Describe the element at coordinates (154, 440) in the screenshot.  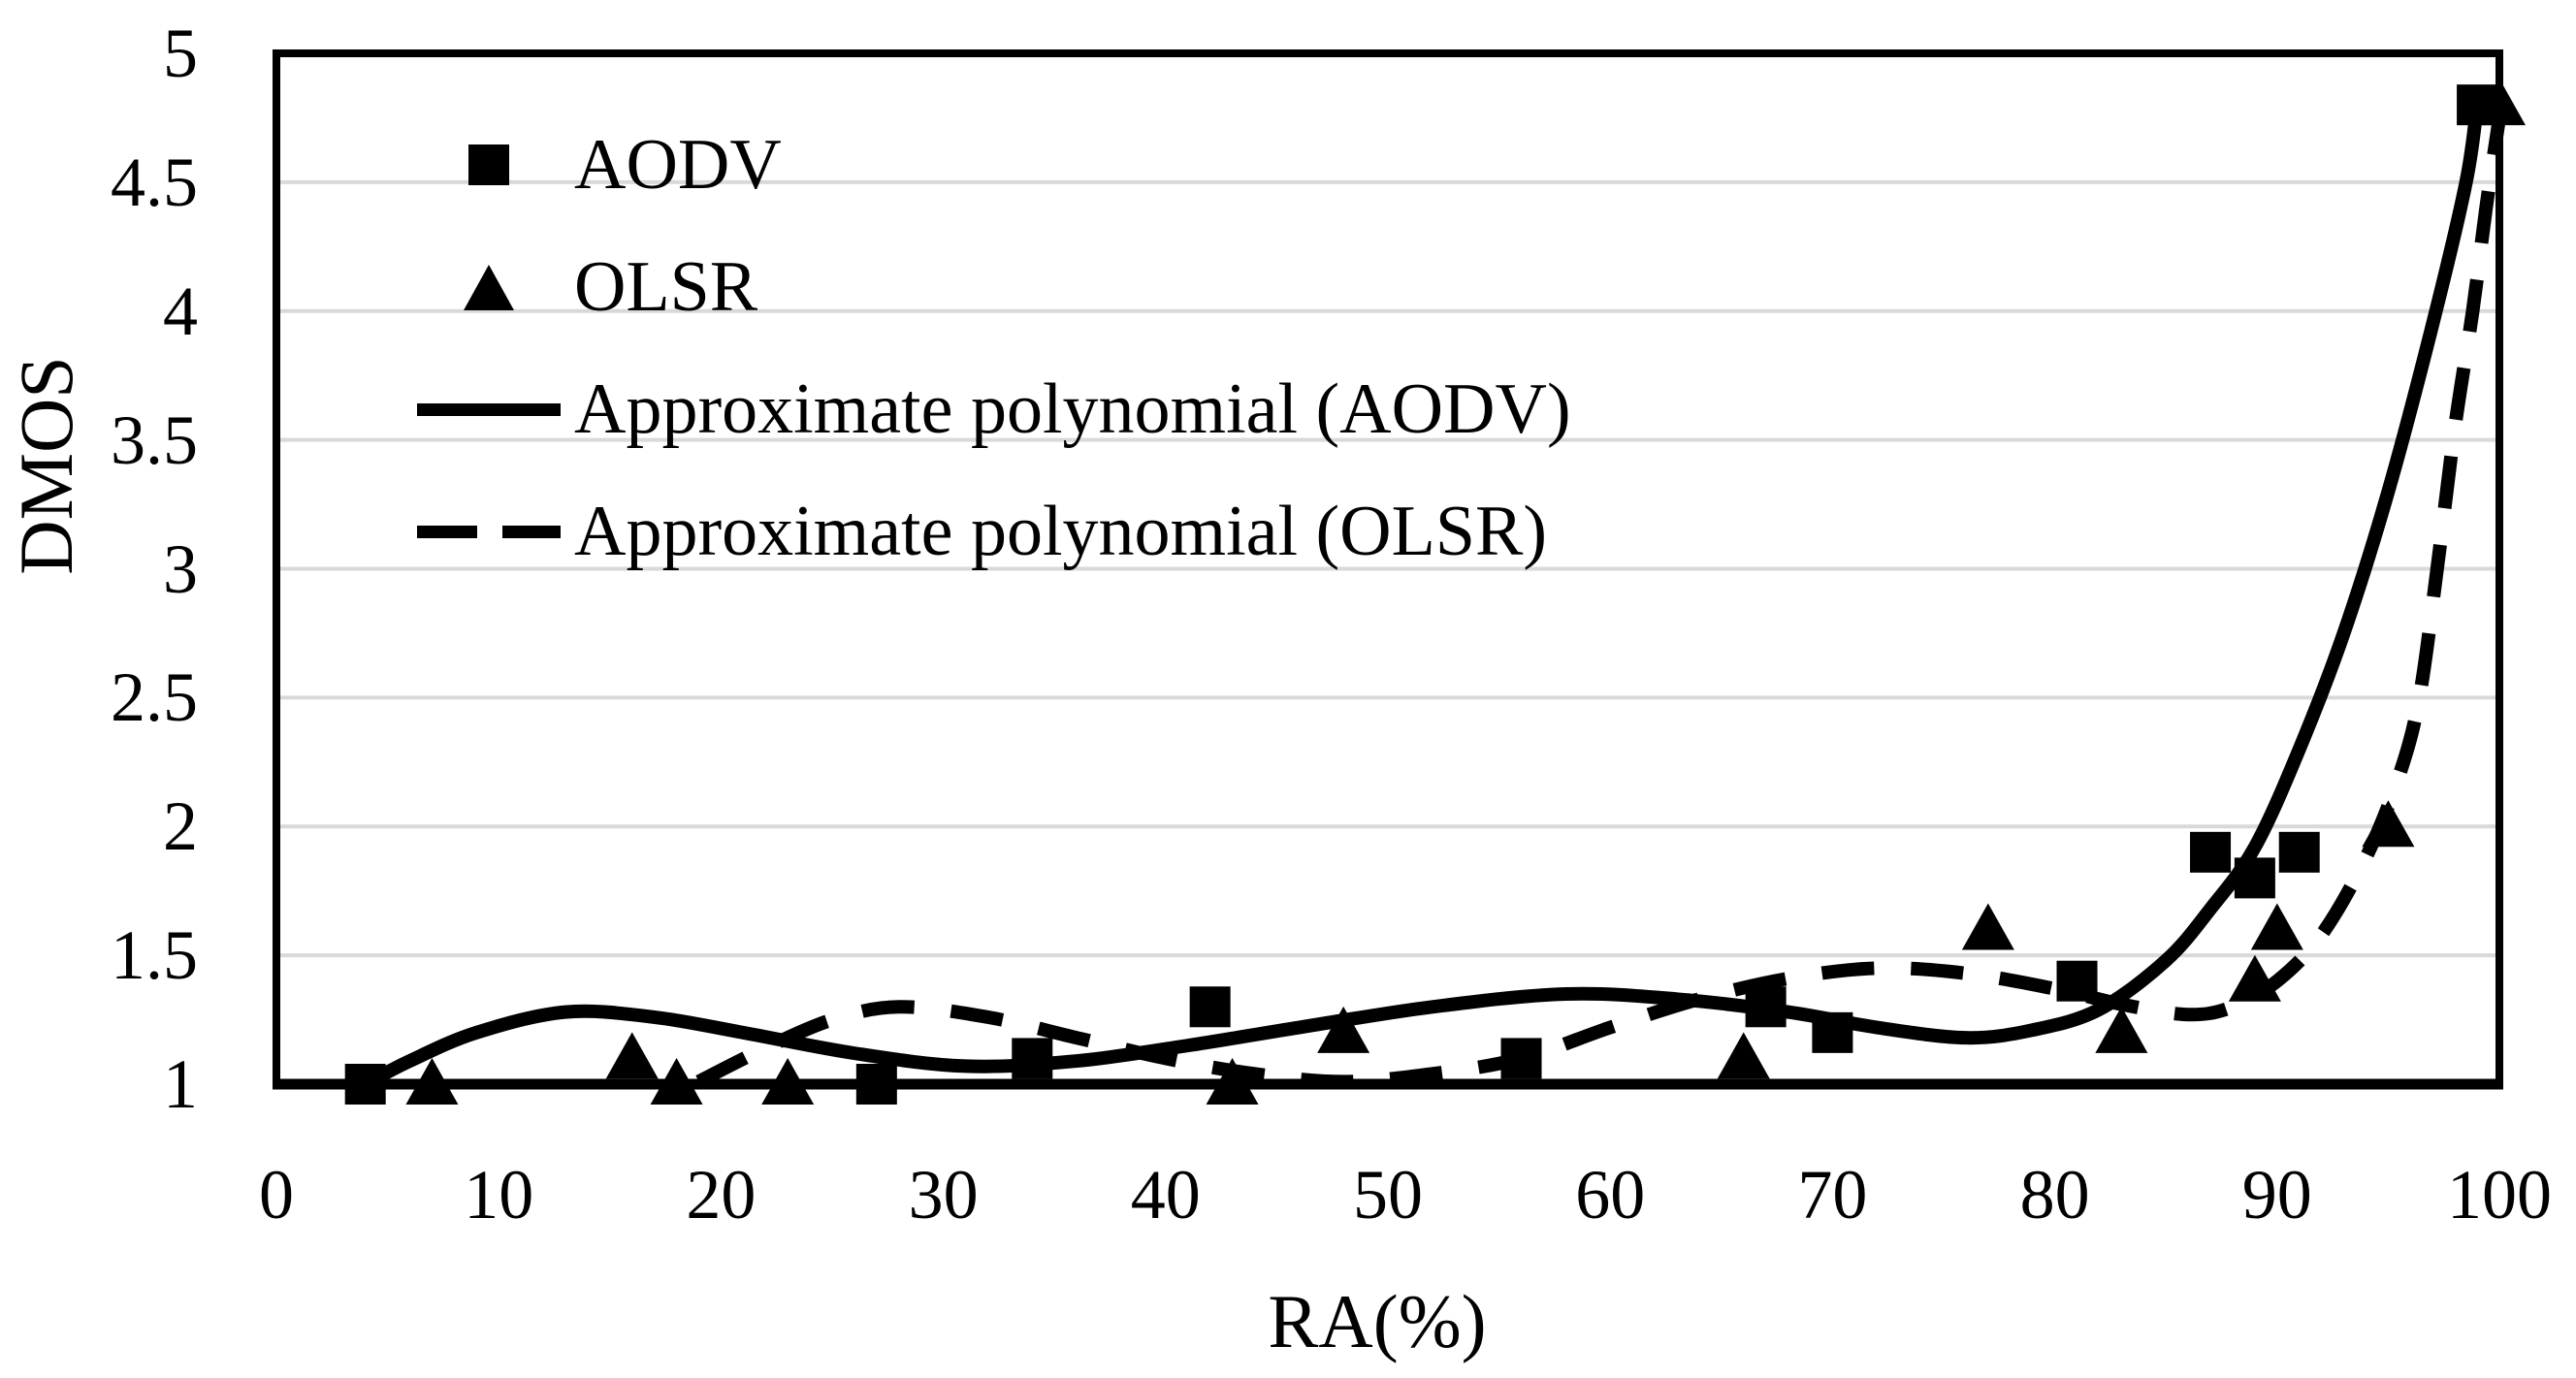
I see `y-tick-label: 3.5` at that location.